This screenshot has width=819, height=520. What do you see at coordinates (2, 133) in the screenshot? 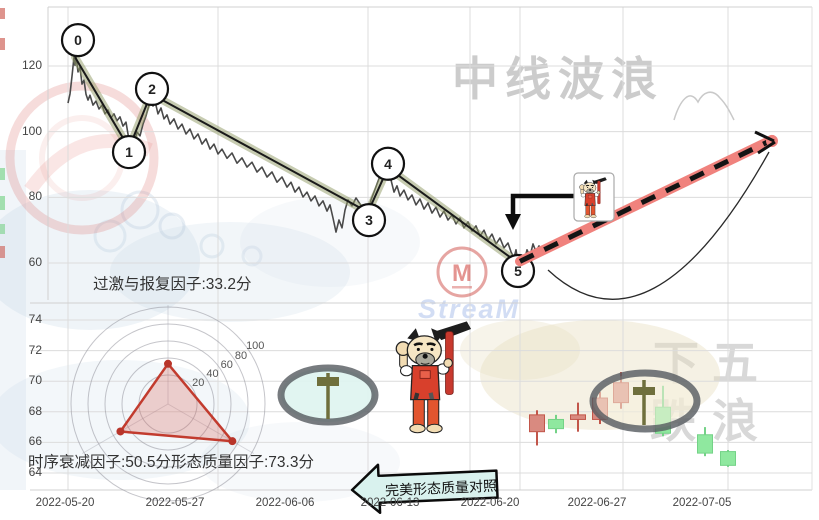
I see `left-edge-candle-marks` at bounding box center [2, 133].